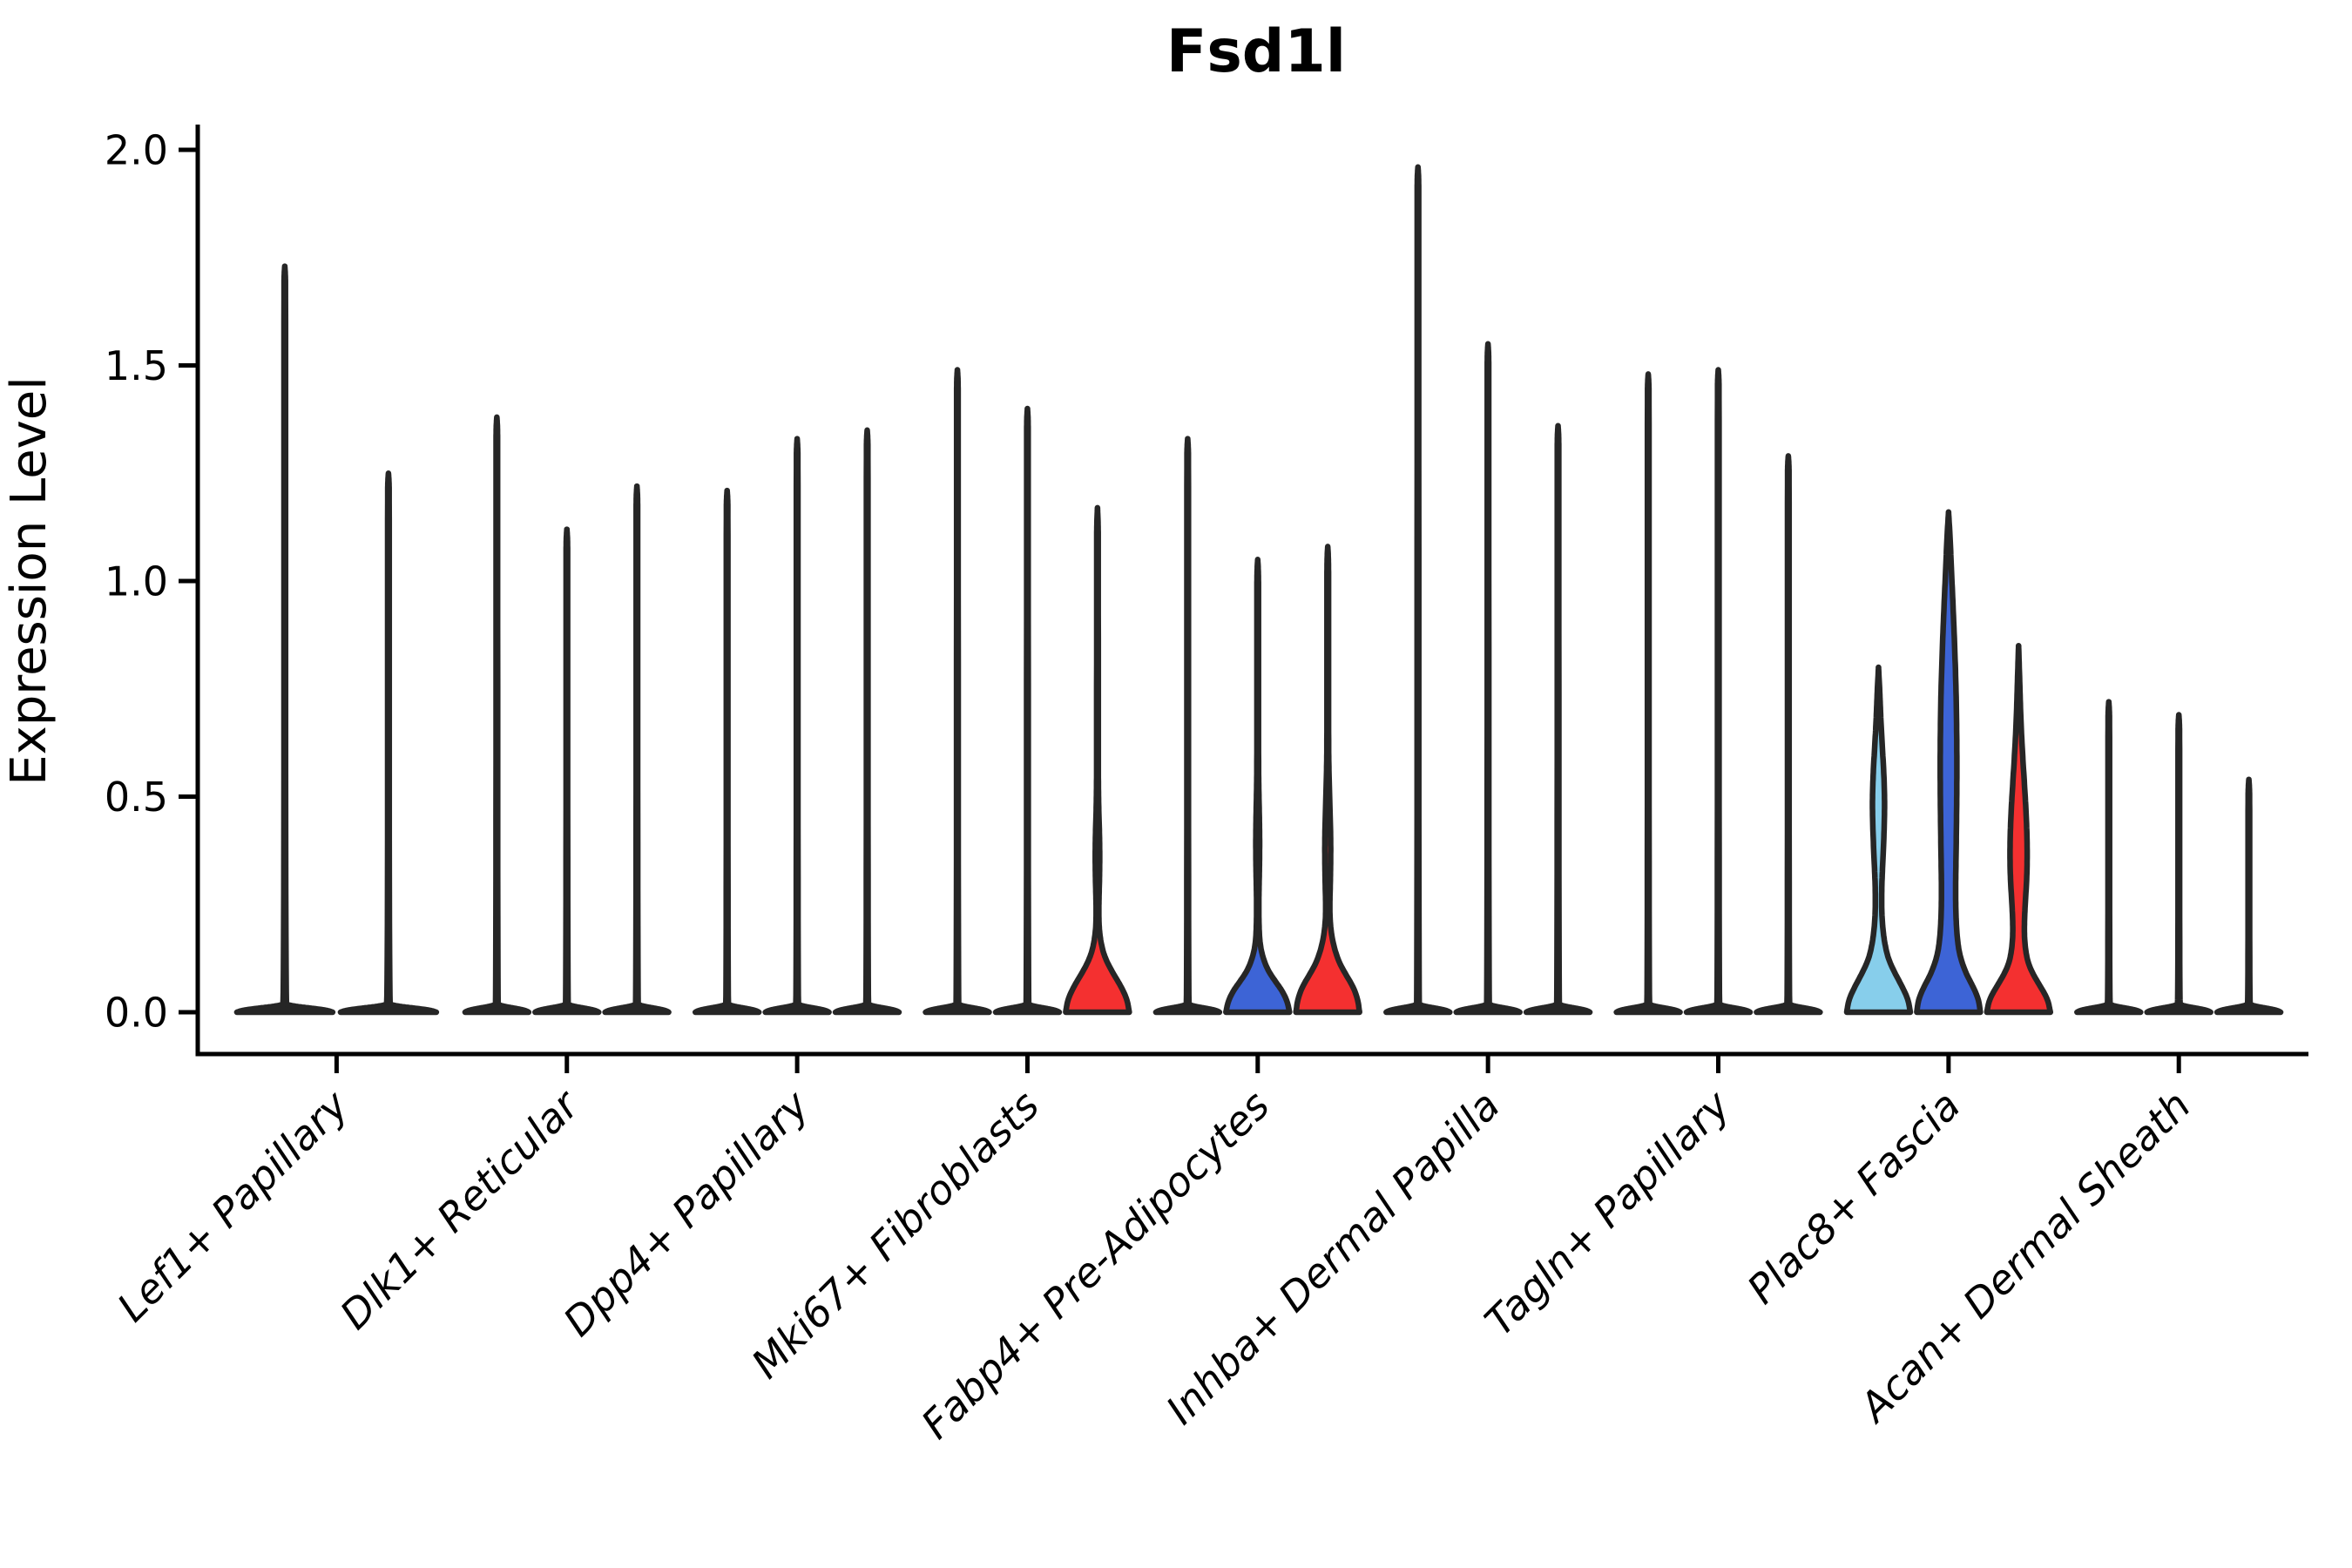 The image size is (2352, 1568). I want to click on x-tick-label: Dlk1+ Reticular, so click(460, 1208).